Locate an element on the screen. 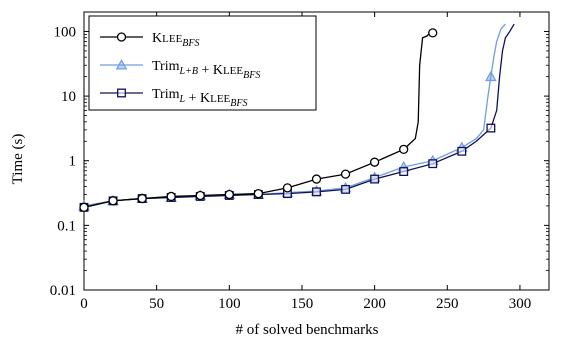 The width and height of the screenshot is (566, 343). legend-entry: TrimL+B + KLEEBFS is located at coordinates (180, 69).